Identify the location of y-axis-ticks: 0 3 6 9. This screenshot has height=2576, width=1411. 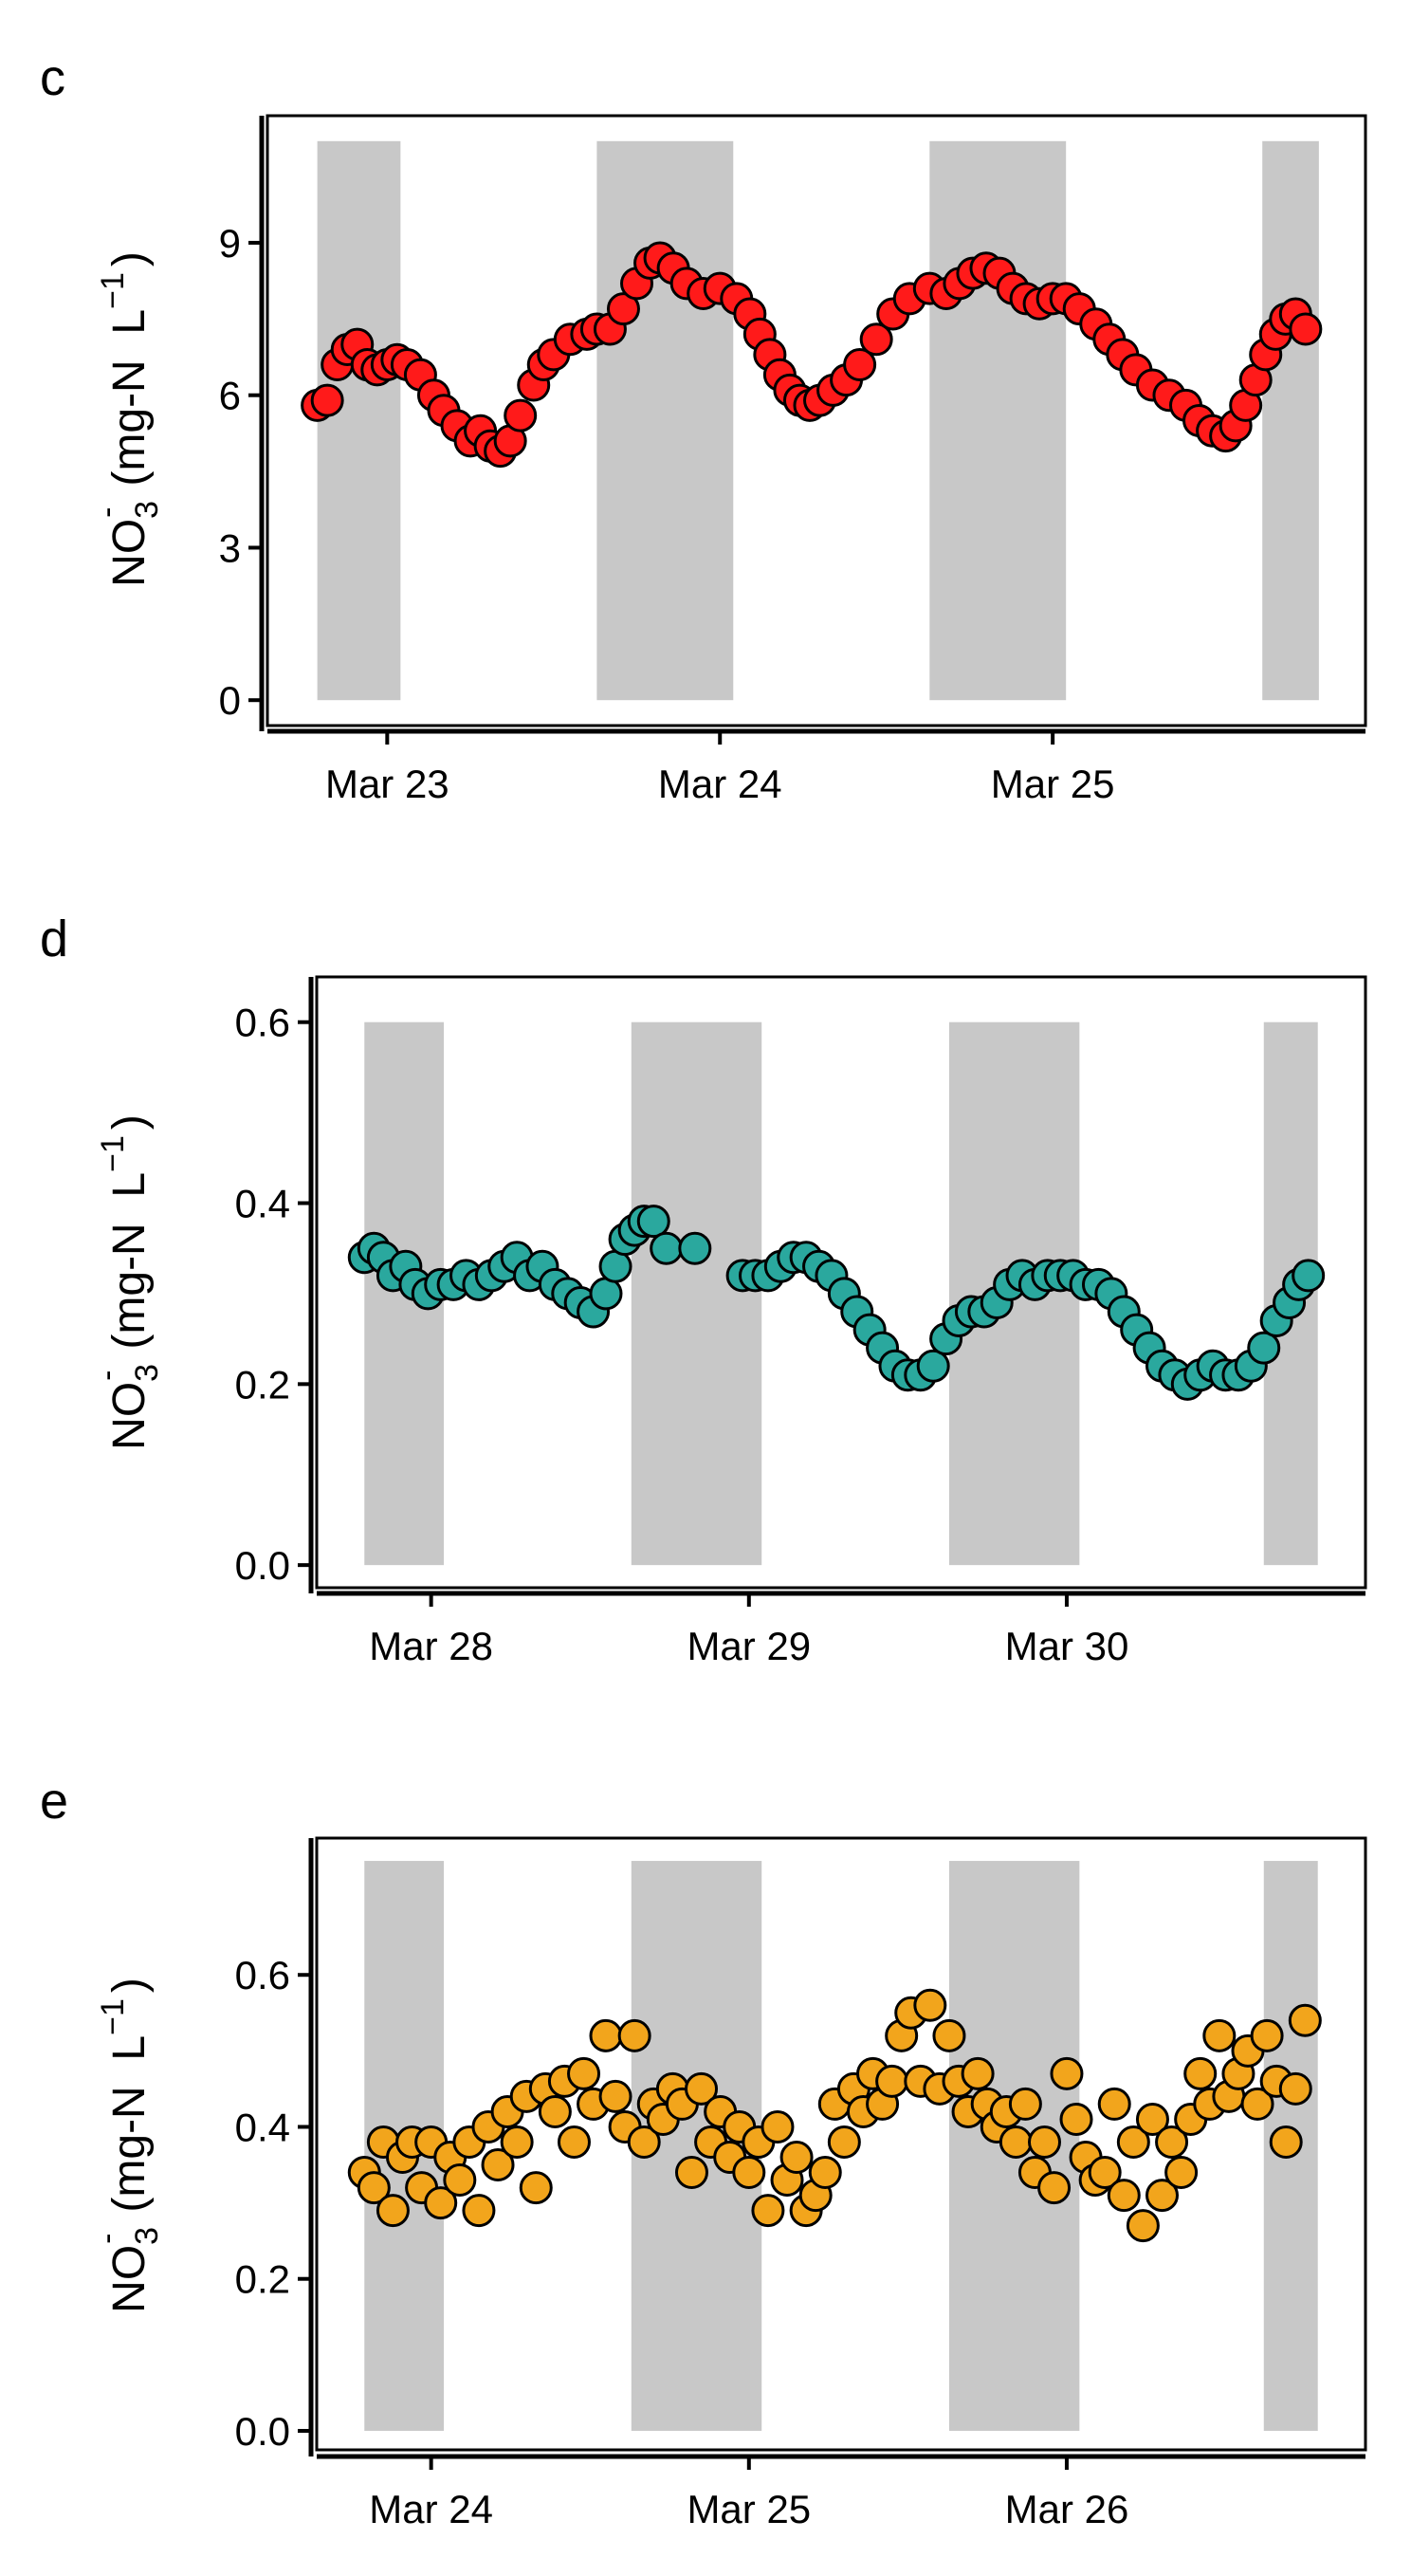
(240, 472).